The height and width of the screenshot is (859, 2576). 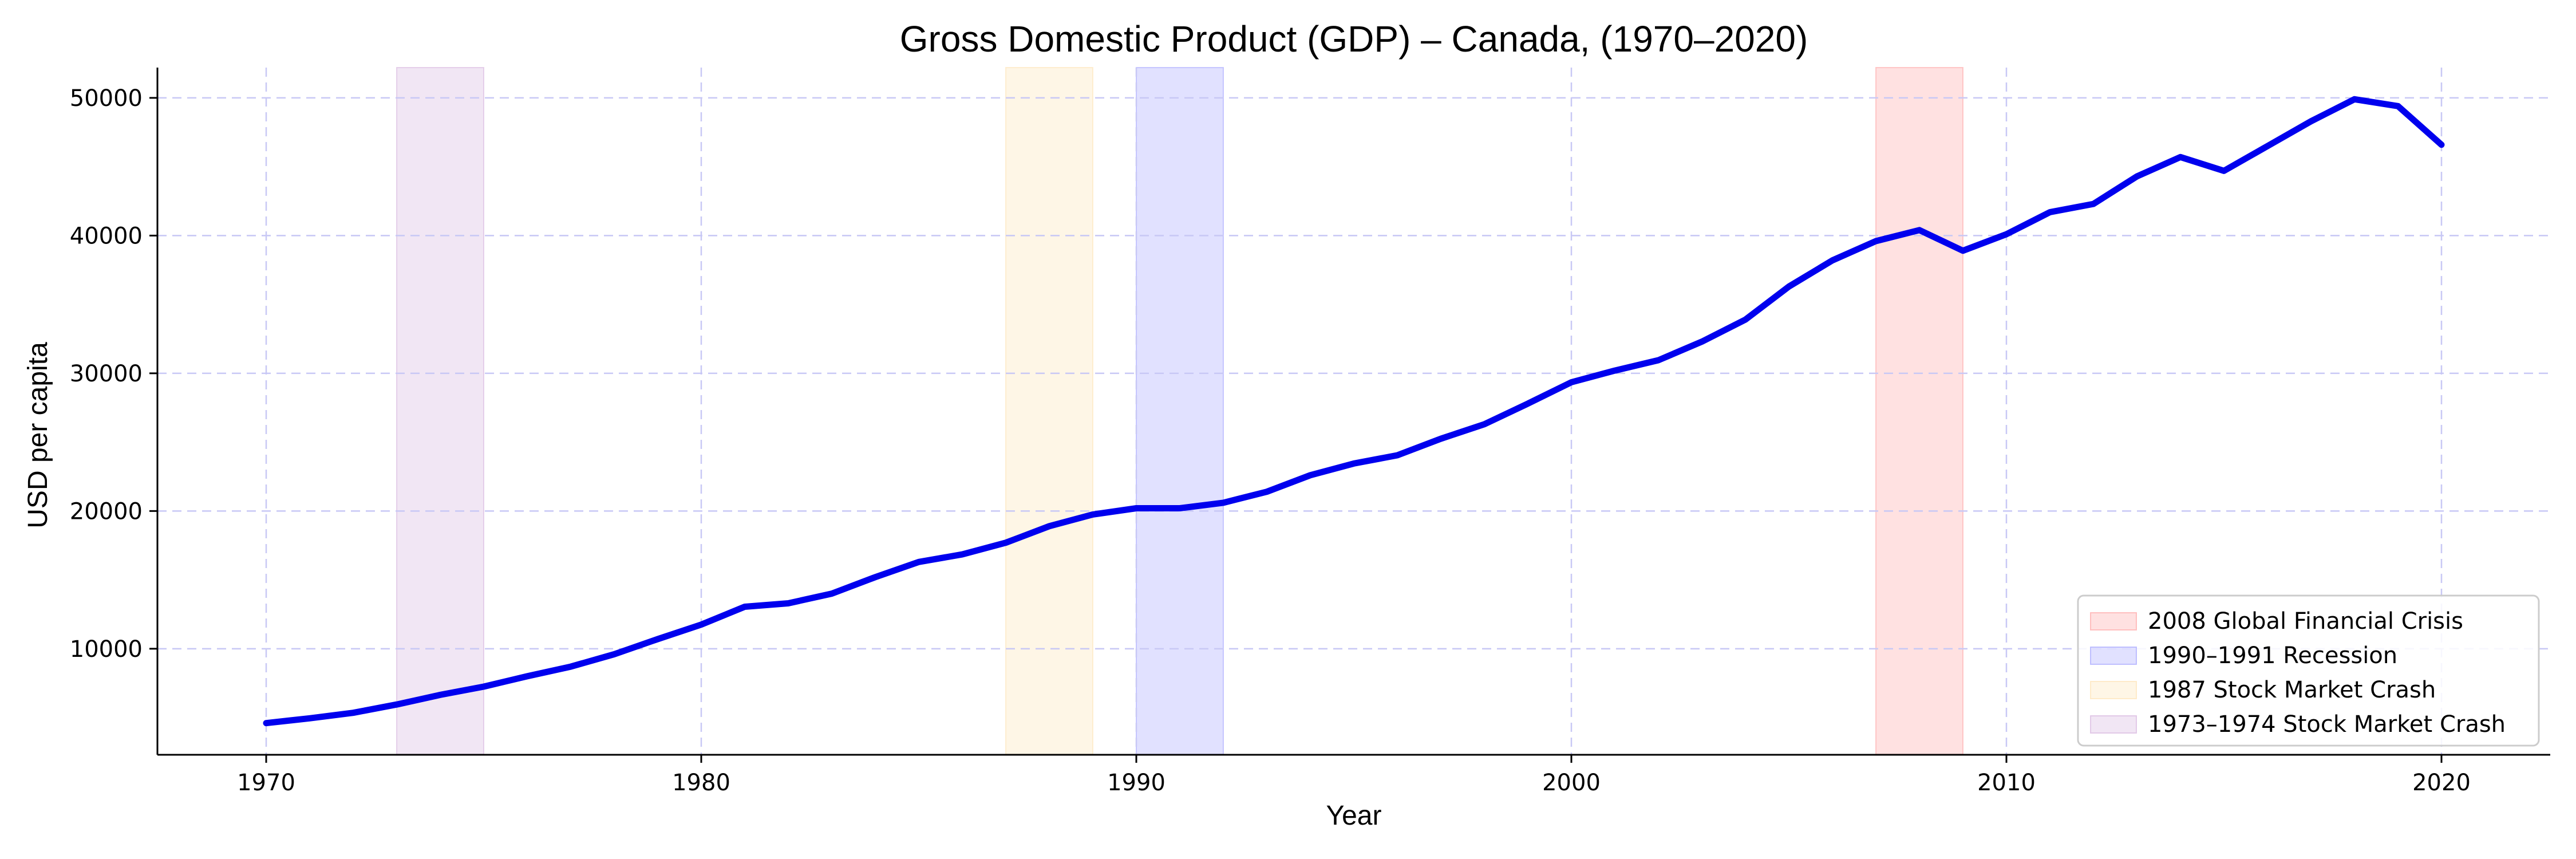 What do you see at coordinates (2272, 656) in the screenshot?
I see `legend-label-1: 1990–1991 Recession` at bounding box center [2272, 656].